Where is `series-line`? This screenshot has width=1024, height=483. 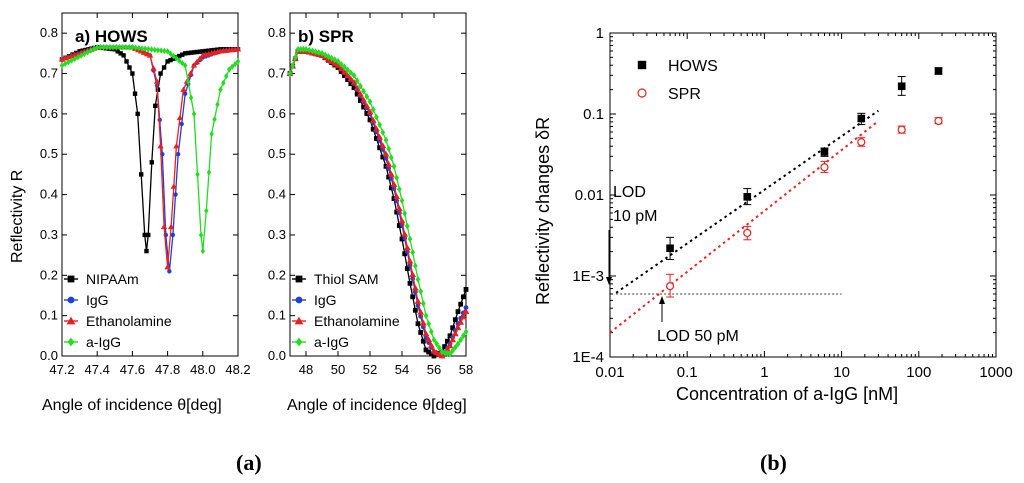
series-line is located at coordinates (378, 203).